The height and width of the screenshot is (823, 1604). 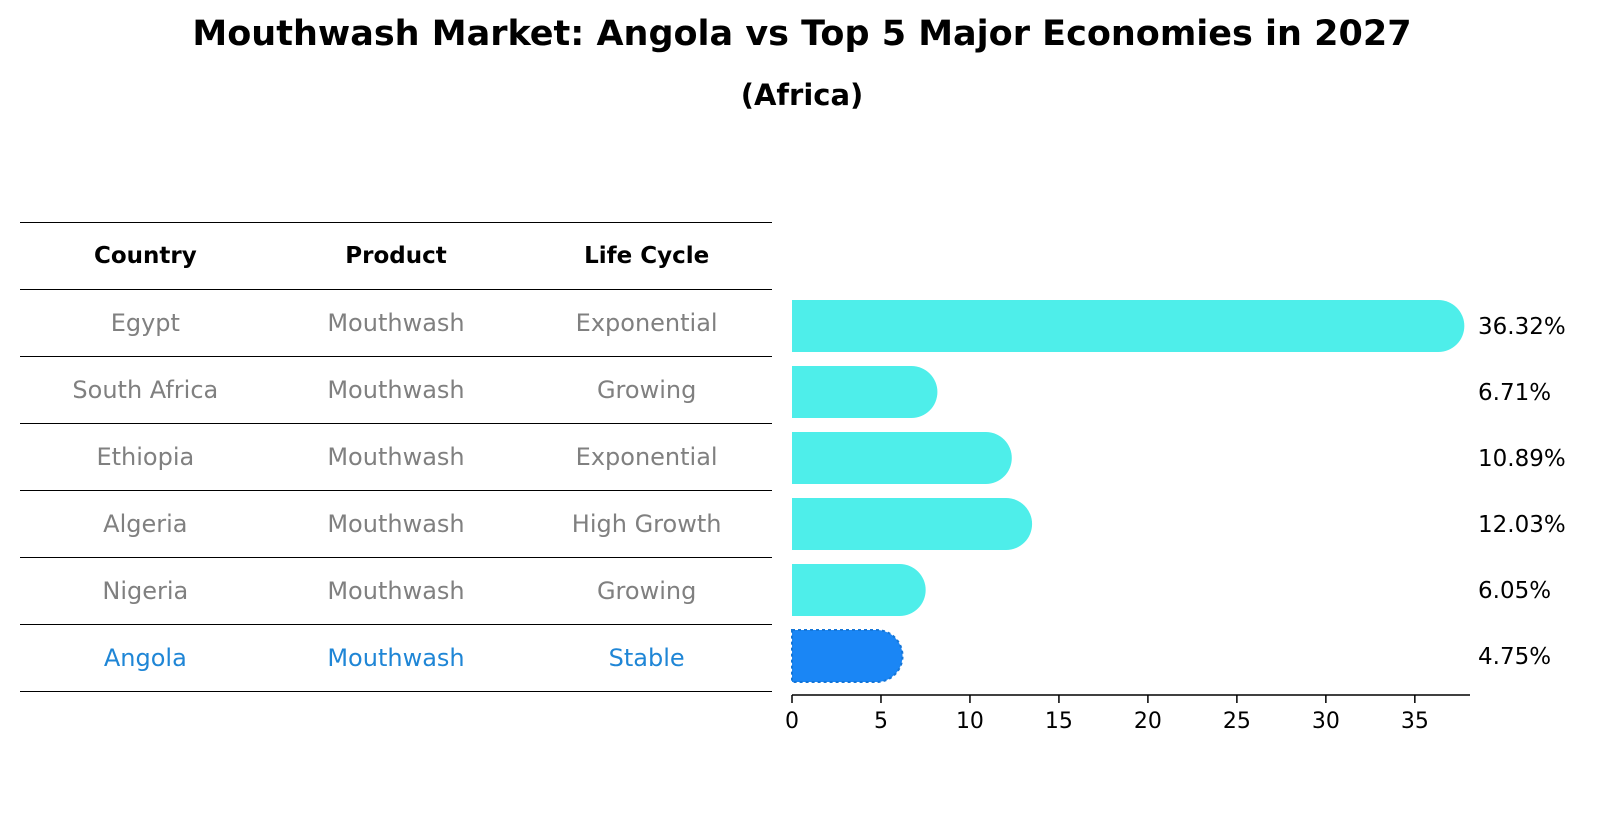 What do you see at coordinates (912, 524) in the screenshot?
I see `bar-algeria` at bounding box center [912, 524].